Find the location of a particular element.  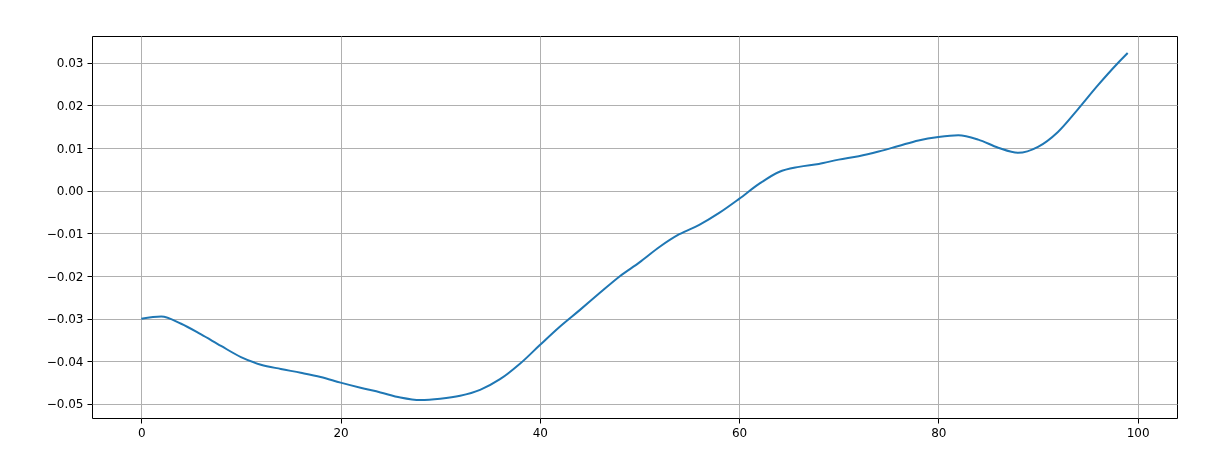

y-tick-label: −0.03 is located at coordinates (65, 319).